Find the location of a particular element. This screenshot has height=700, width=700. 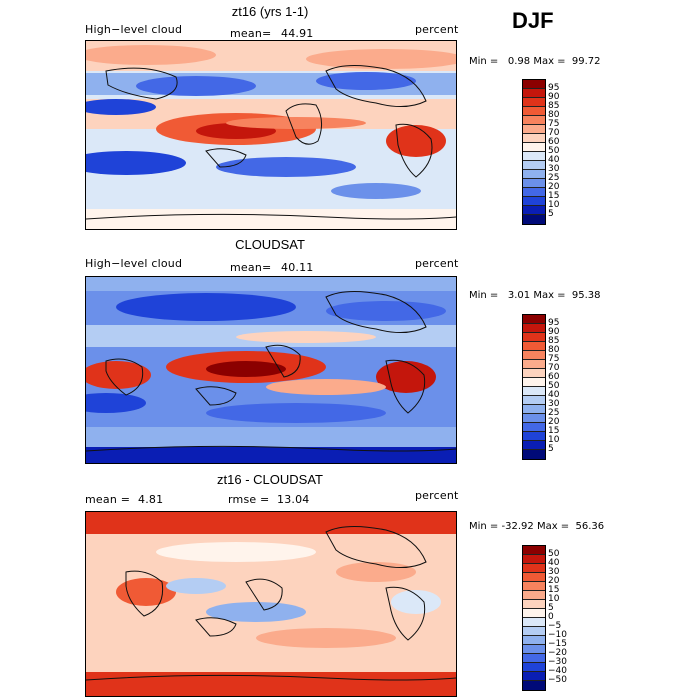

panel1-colorbar-labels: 95 90 85 80 75 70 60 50 40 30 25 20 15 10 5 is located at coordinates (568, 152).